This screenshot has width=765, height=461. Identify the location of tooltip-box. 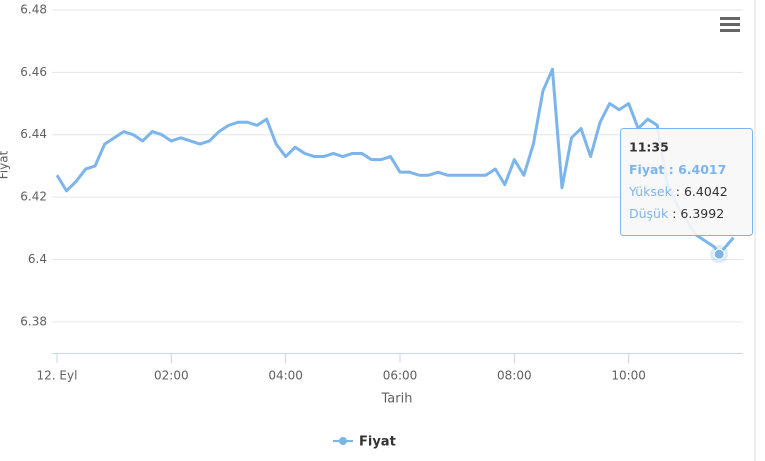
(686, 182).